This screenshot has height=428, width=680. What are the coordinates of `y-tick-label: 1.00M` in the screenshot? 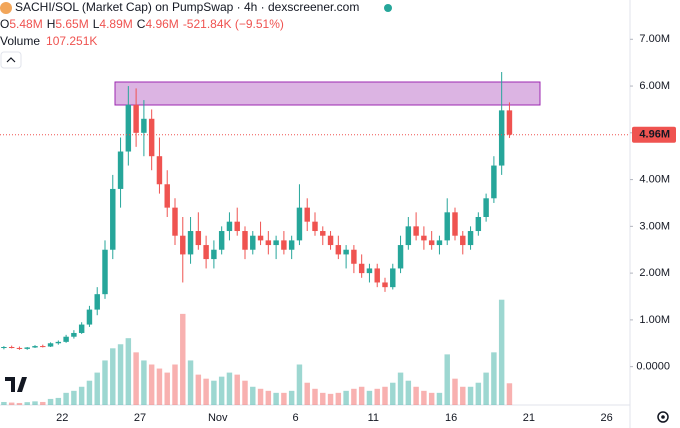 It's located at (654, 320).